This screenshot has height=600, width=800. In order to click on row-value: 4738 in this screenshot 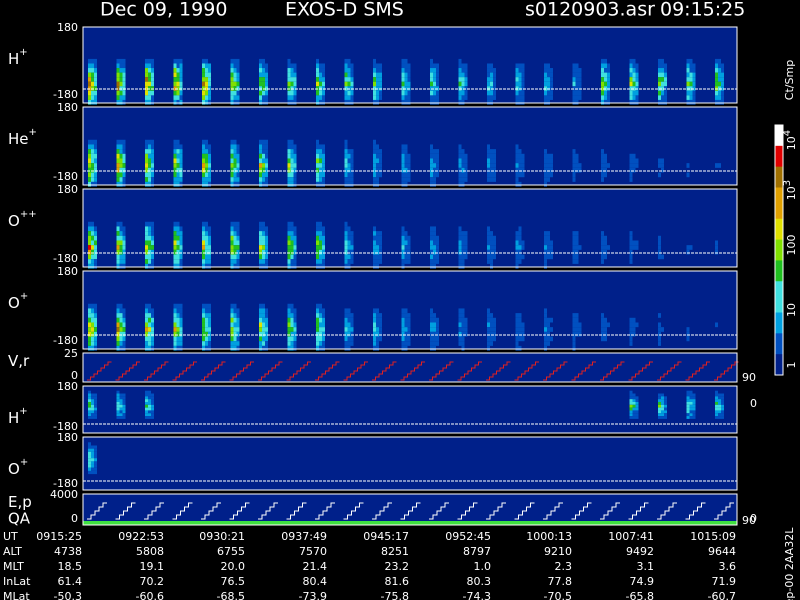, I will do `click(68, 551)`.